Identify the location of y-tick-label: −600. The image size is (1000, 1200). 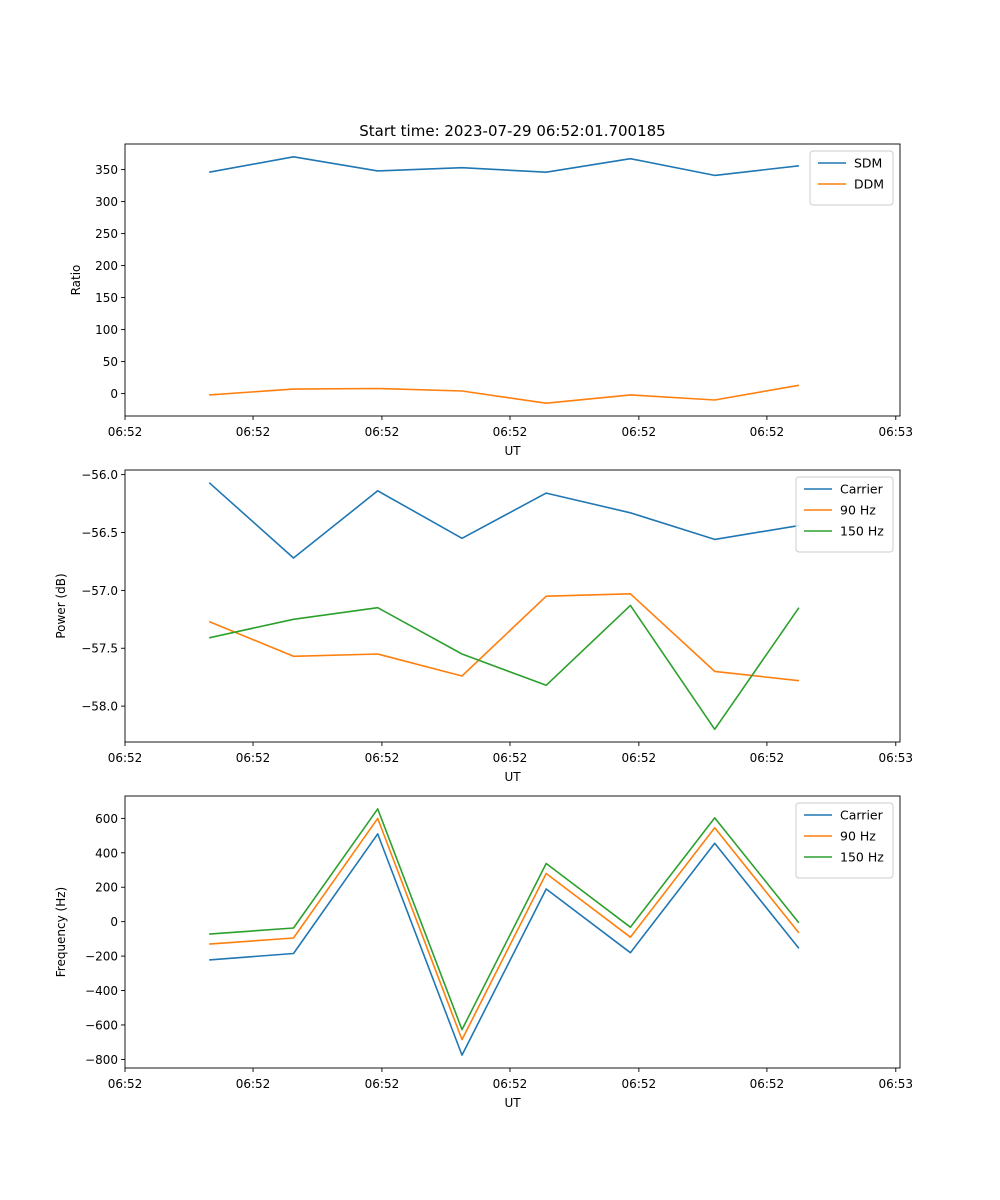
(101, 1025).